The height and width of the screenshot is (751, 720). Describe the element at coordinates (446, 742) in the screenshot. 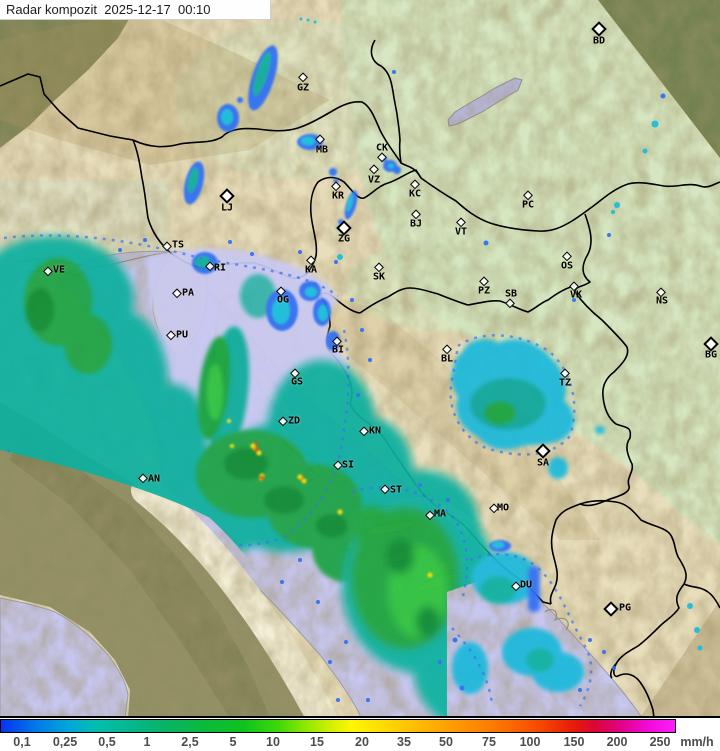

I see `legend-tick-50: 50` at that location.